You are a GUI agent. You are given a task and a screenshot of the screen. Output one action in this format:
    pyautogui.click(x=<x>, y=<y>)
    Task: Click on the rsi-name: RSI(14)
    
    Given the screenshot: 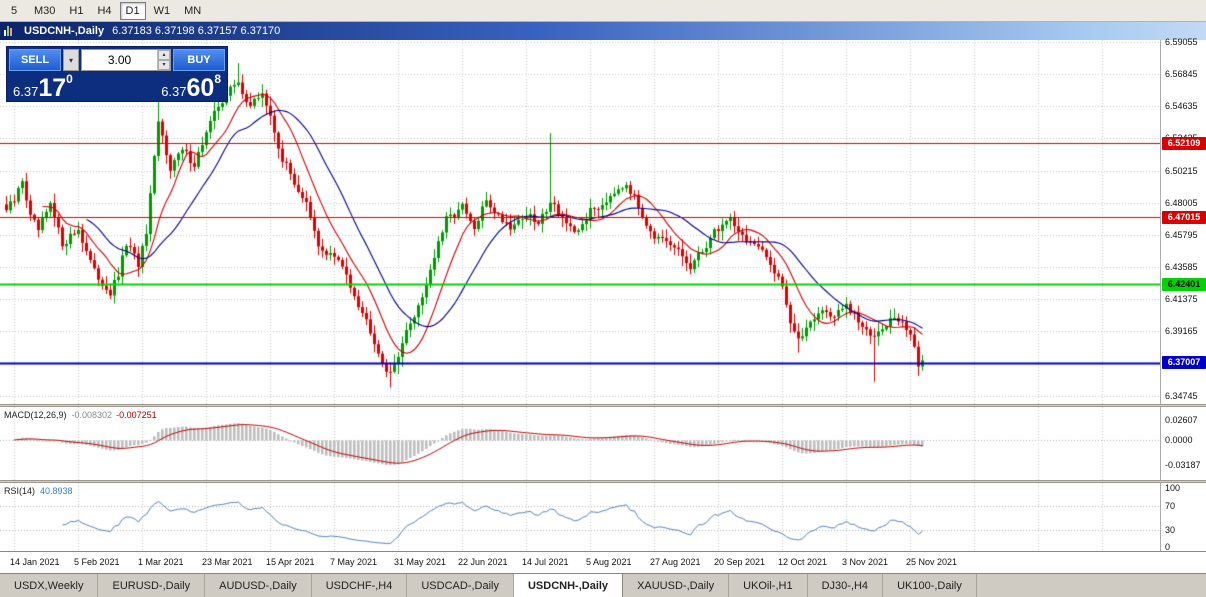 What is the action you would take?
    pyautogui.click(x=20, y=491)
    